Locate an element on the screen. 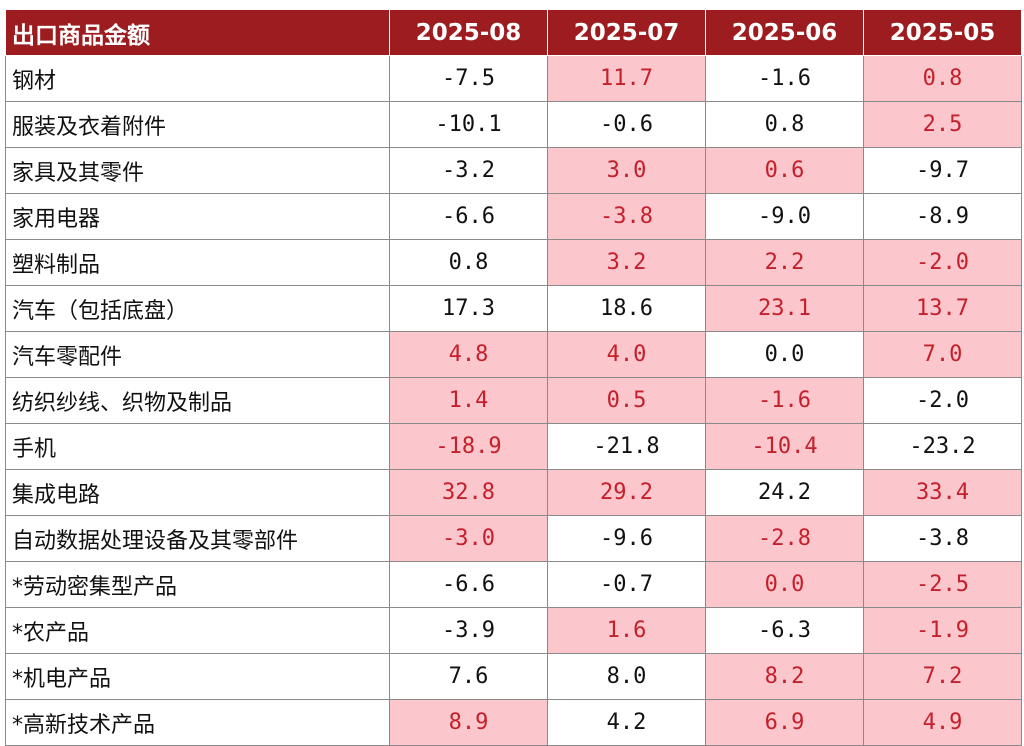 The height and width of the screenshot is (746, 1024). value-cell: -3.9 is located at coordinates (468, 630).